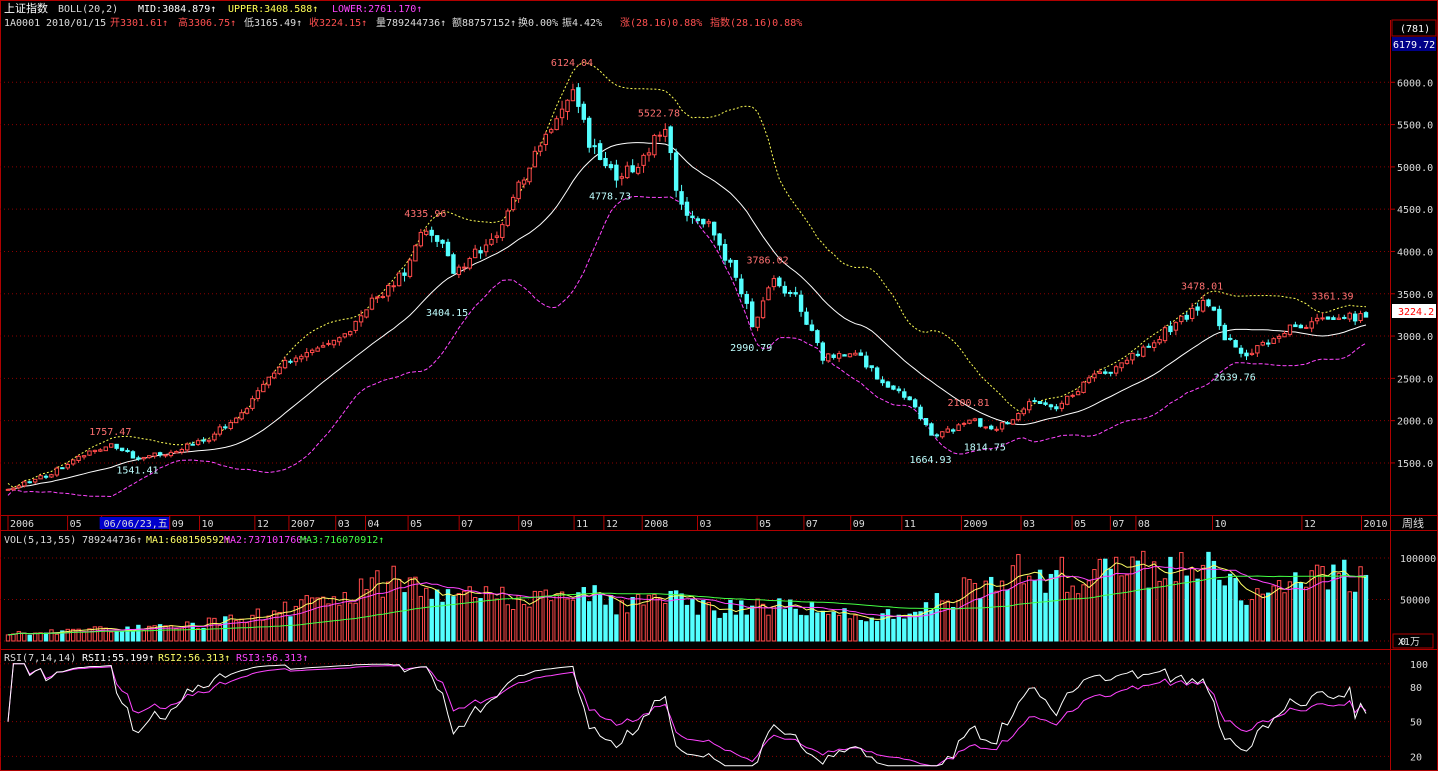 Image resolution: width=1438 pixels, height=771 pixels. What do you see at coordinates (266, 540) in the screenshot?
I see `vol-ma2: MA2:737101760↑` at bounding box center [266, 540].